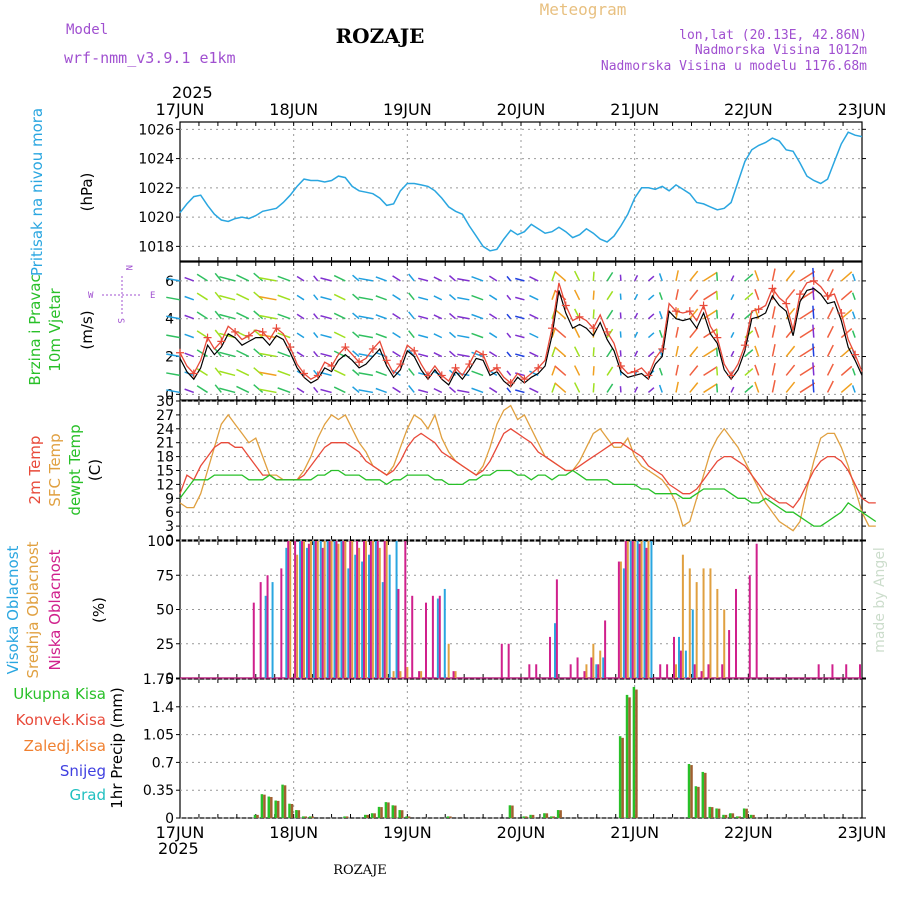 This screenshot has width=900, height=900. I want to click on y-tick-label: 50, so click(165, 611).